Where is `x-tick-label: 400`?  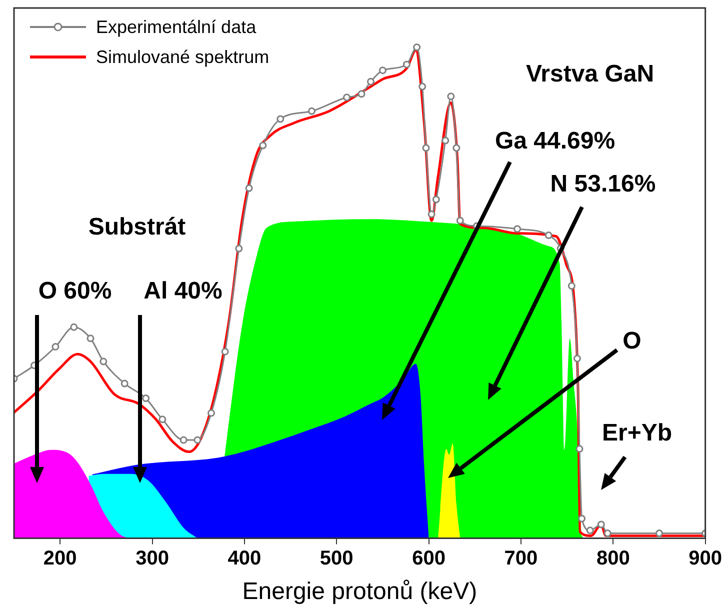 x-tick-label: 400 is located at coordinates (245, 559).